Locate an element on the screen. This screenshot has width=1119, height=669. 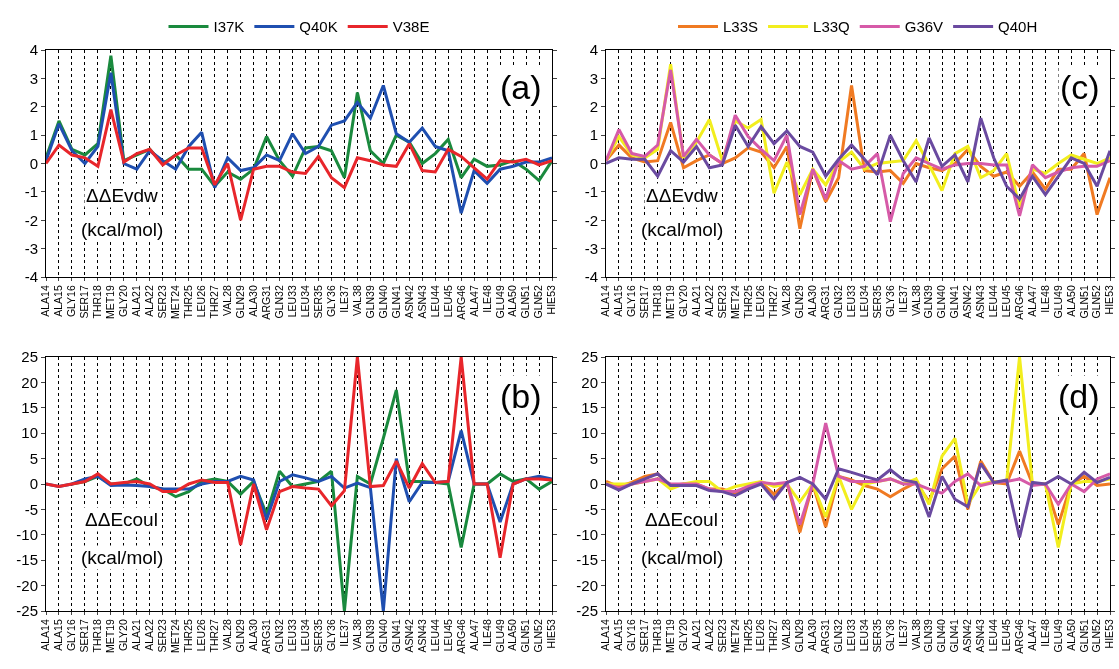
y-tick-label: 5 is located at coordinates (33, 458).